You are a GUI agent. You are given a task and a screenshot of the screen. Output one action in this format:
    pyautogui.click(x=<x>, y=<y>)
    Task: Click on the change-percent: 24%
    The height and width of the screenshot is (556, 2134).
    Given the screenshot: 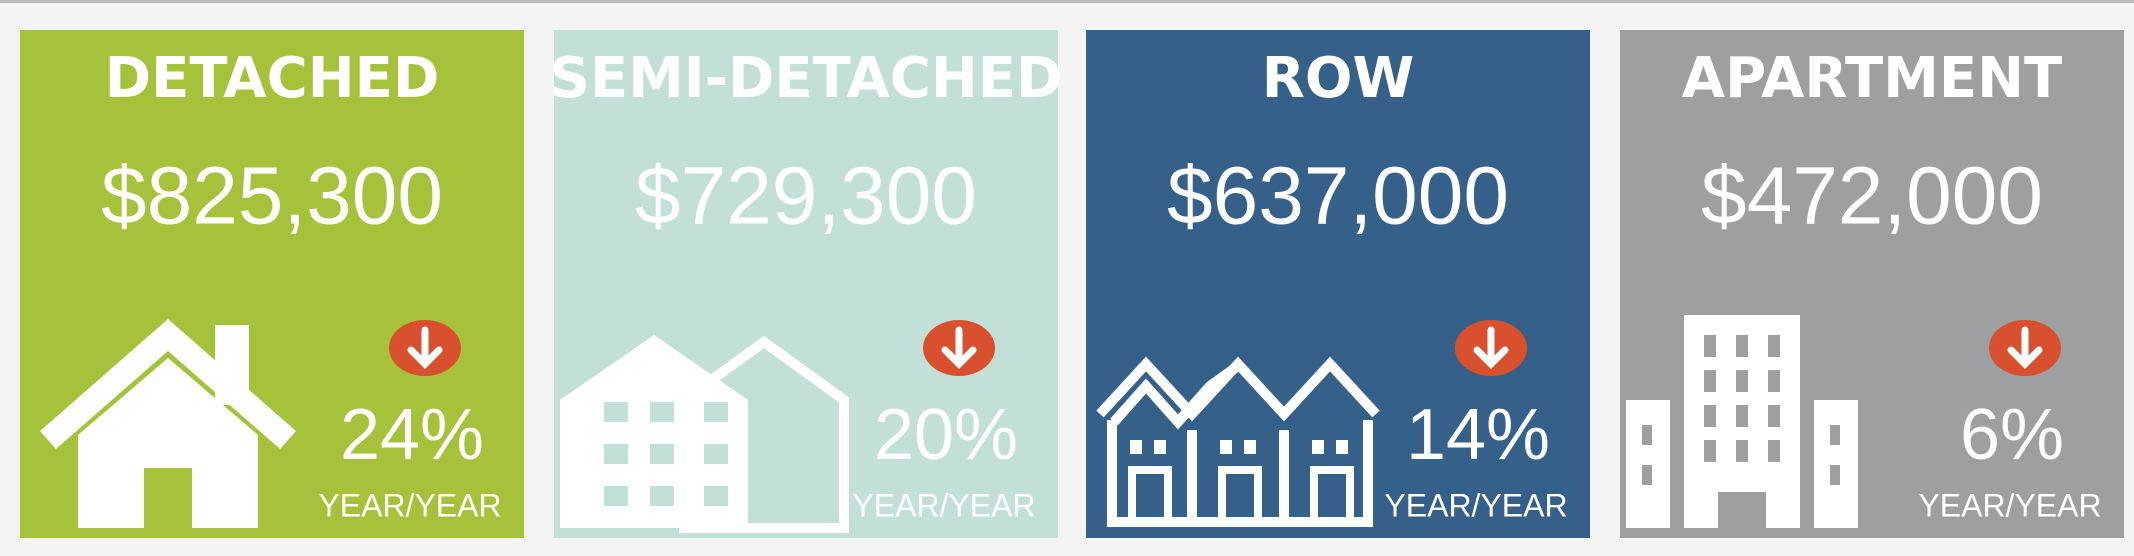 What is the action you would take?
    pyautogui.click(x=412, y=435)
    